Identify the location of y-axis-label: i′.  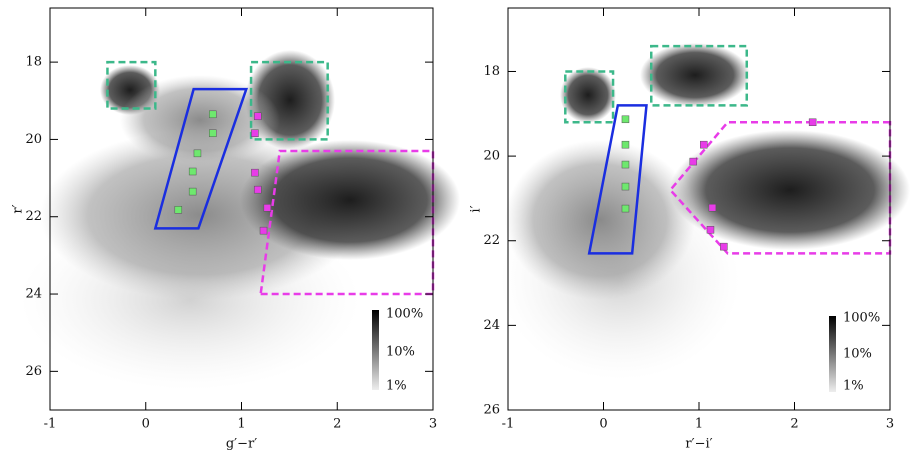
(476, 208).